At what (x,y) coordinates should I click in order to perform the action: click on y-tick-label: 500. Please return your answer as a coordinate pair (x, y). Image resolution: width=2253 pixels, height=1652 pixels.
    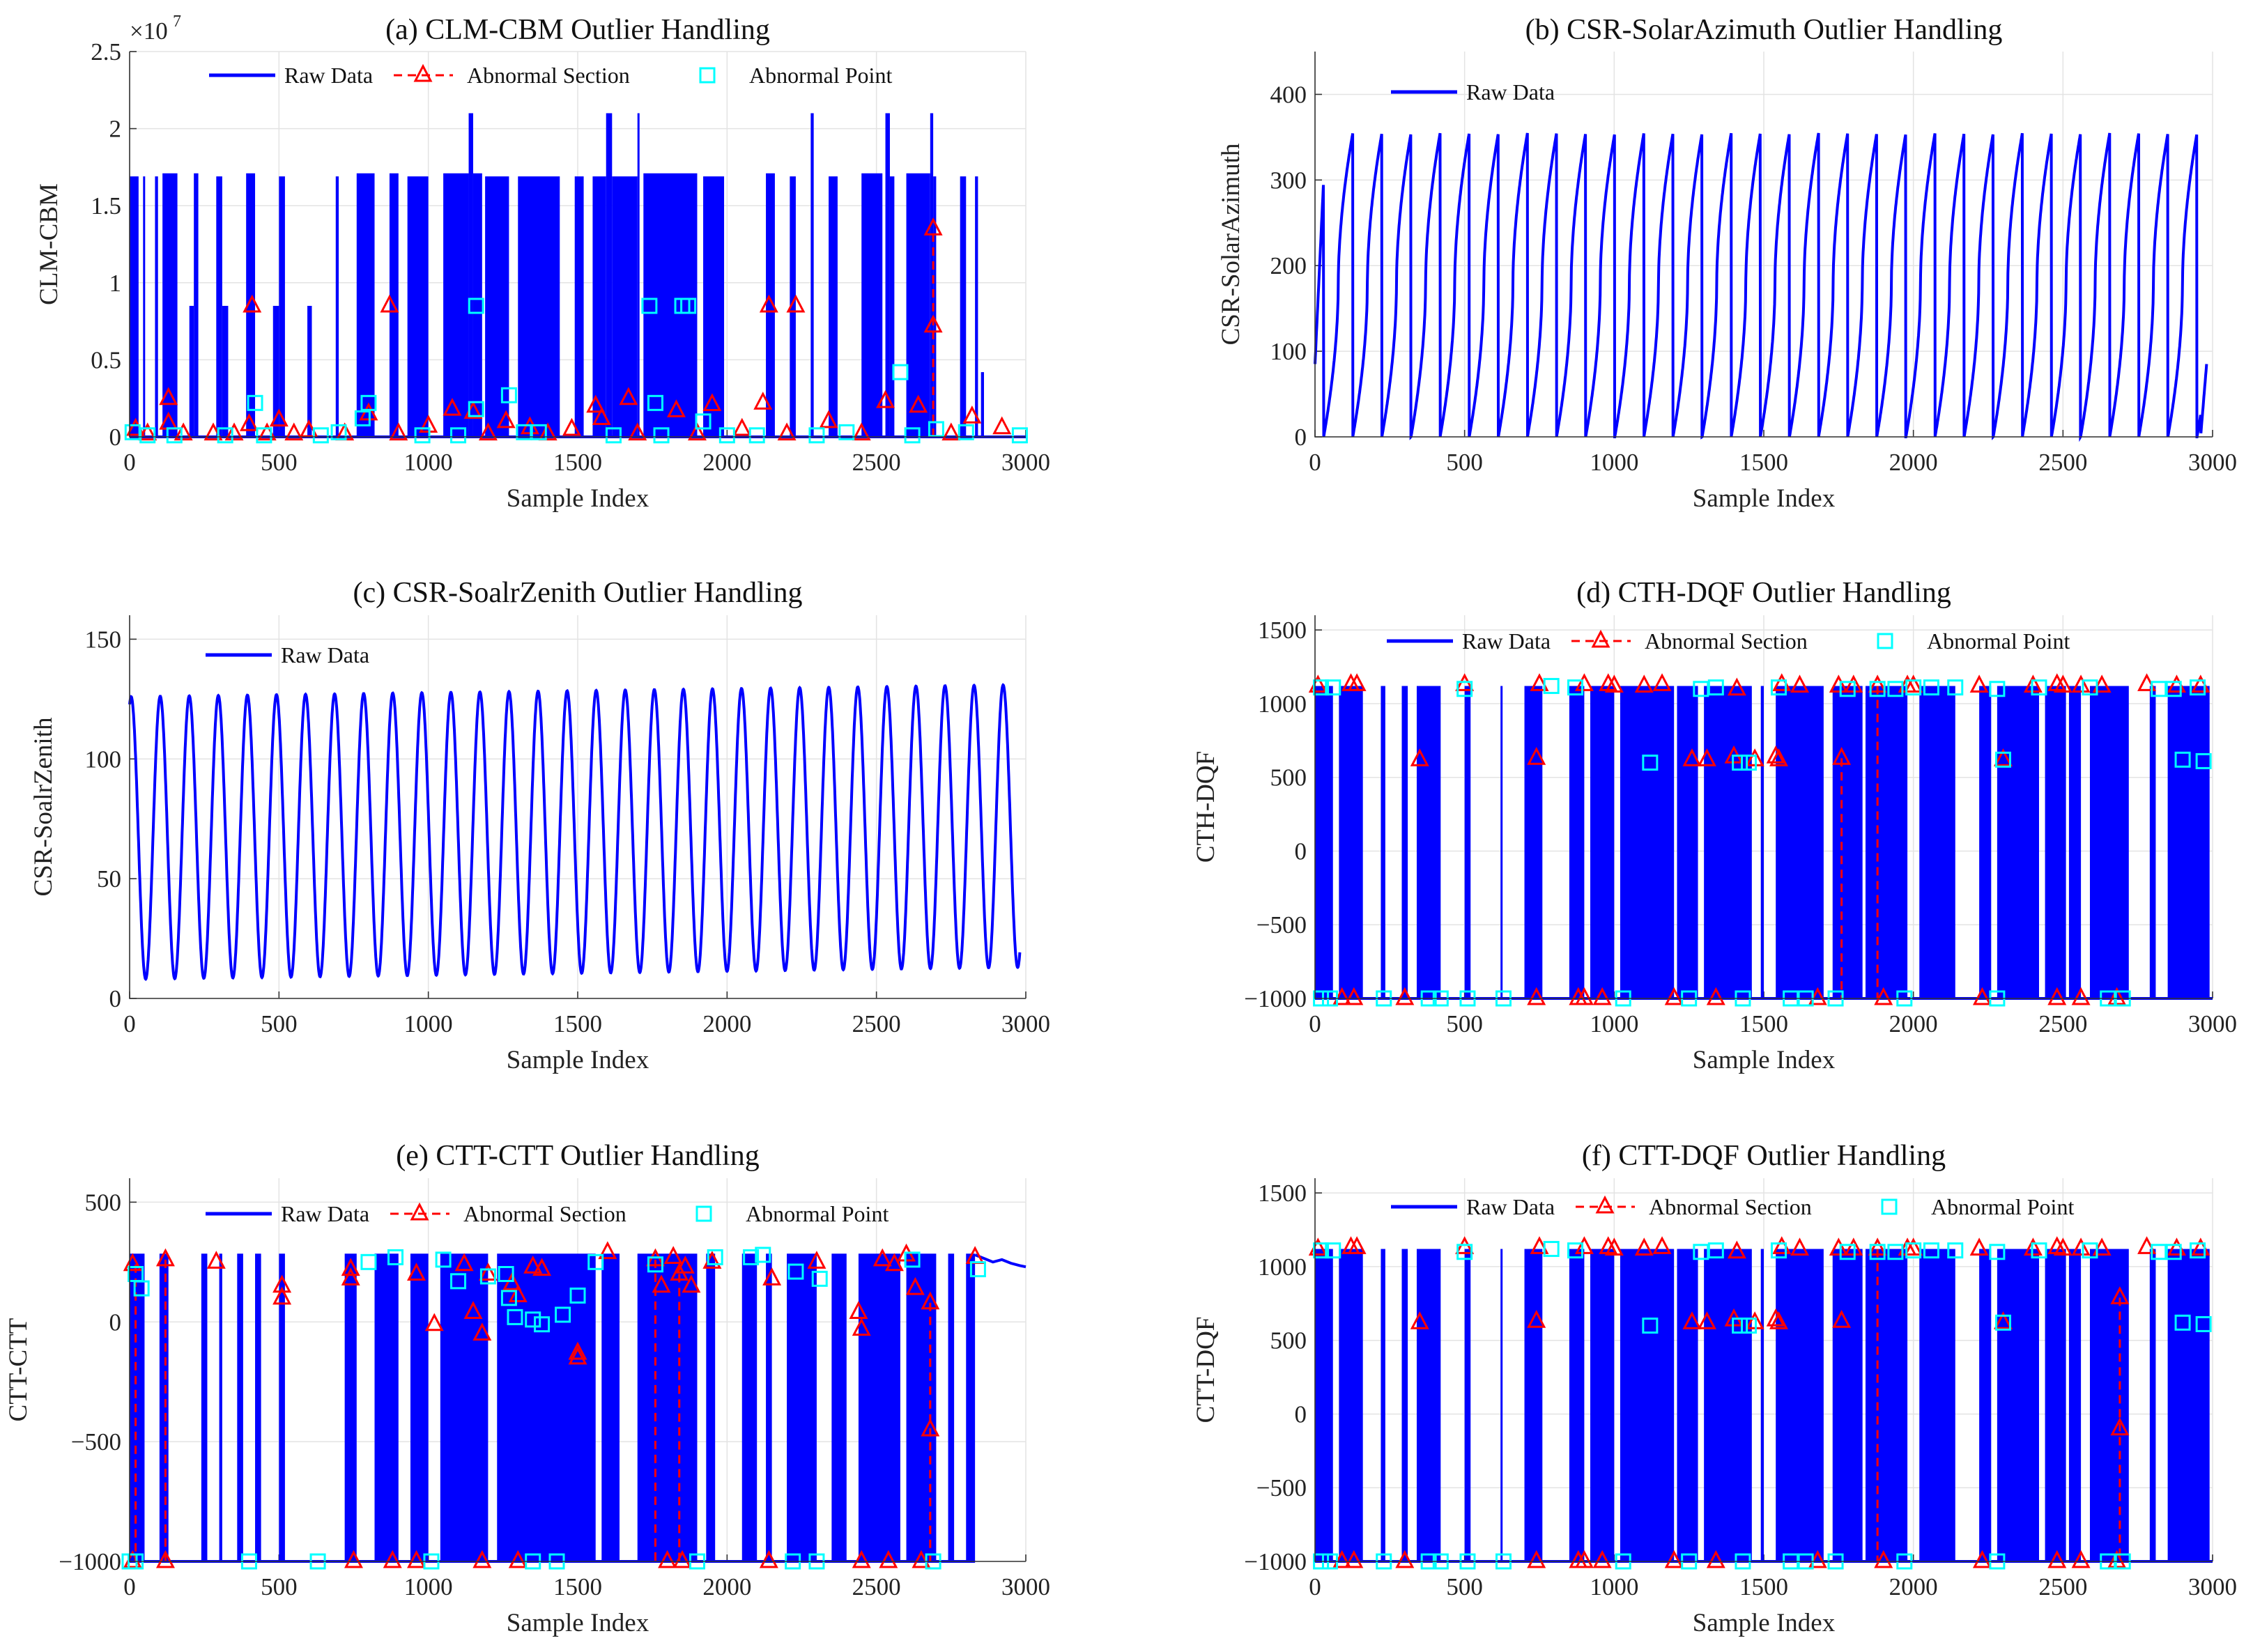
    Looking at the image, I should click on (1288, 778).